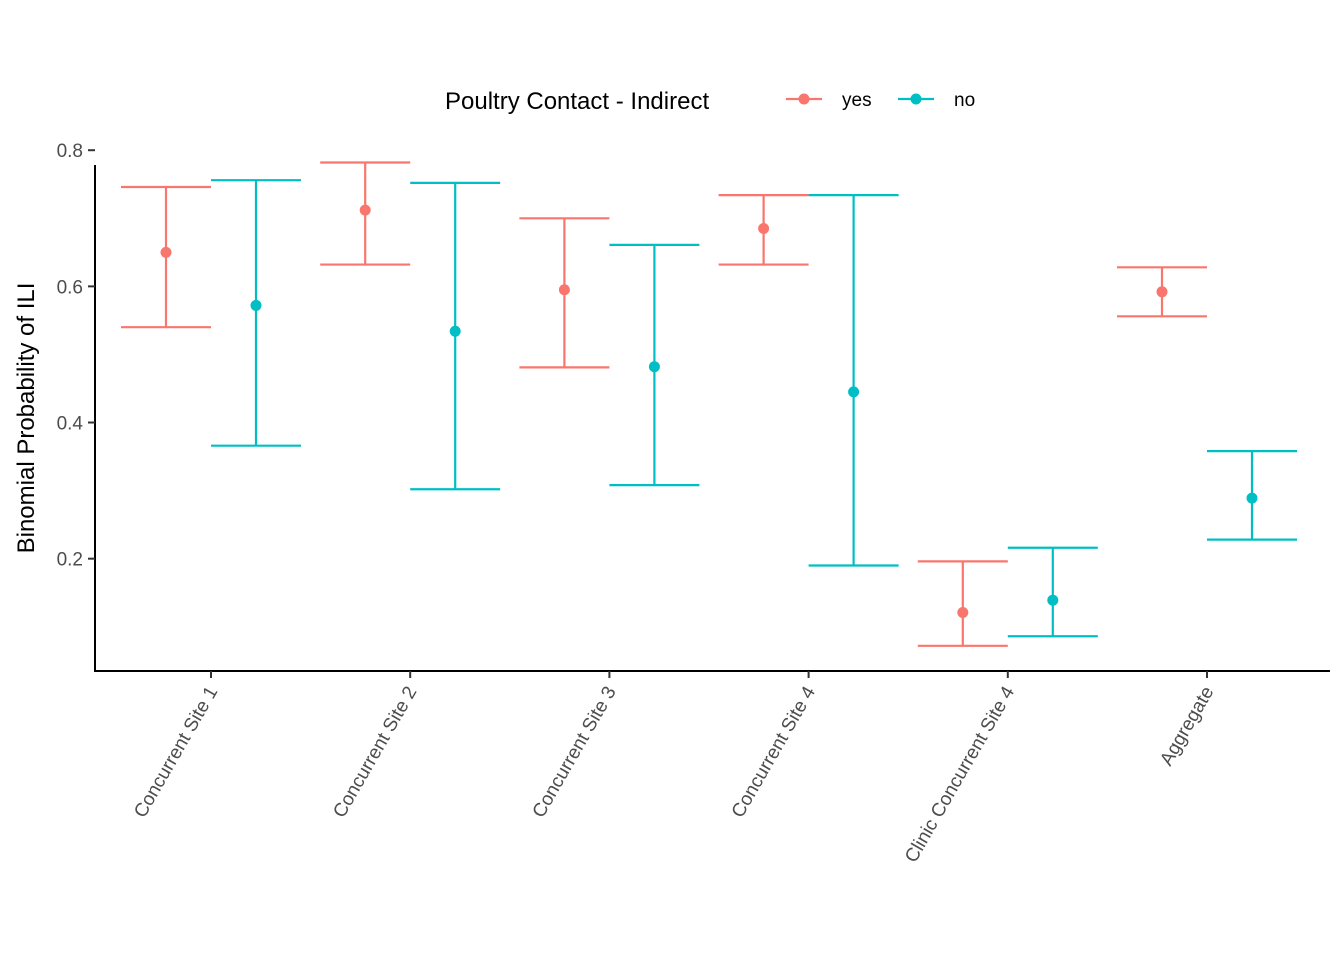 Image resolution: width=1344 pixels, height=960 pixels. I want to click on legend-item-no: no, so click(936, 100).